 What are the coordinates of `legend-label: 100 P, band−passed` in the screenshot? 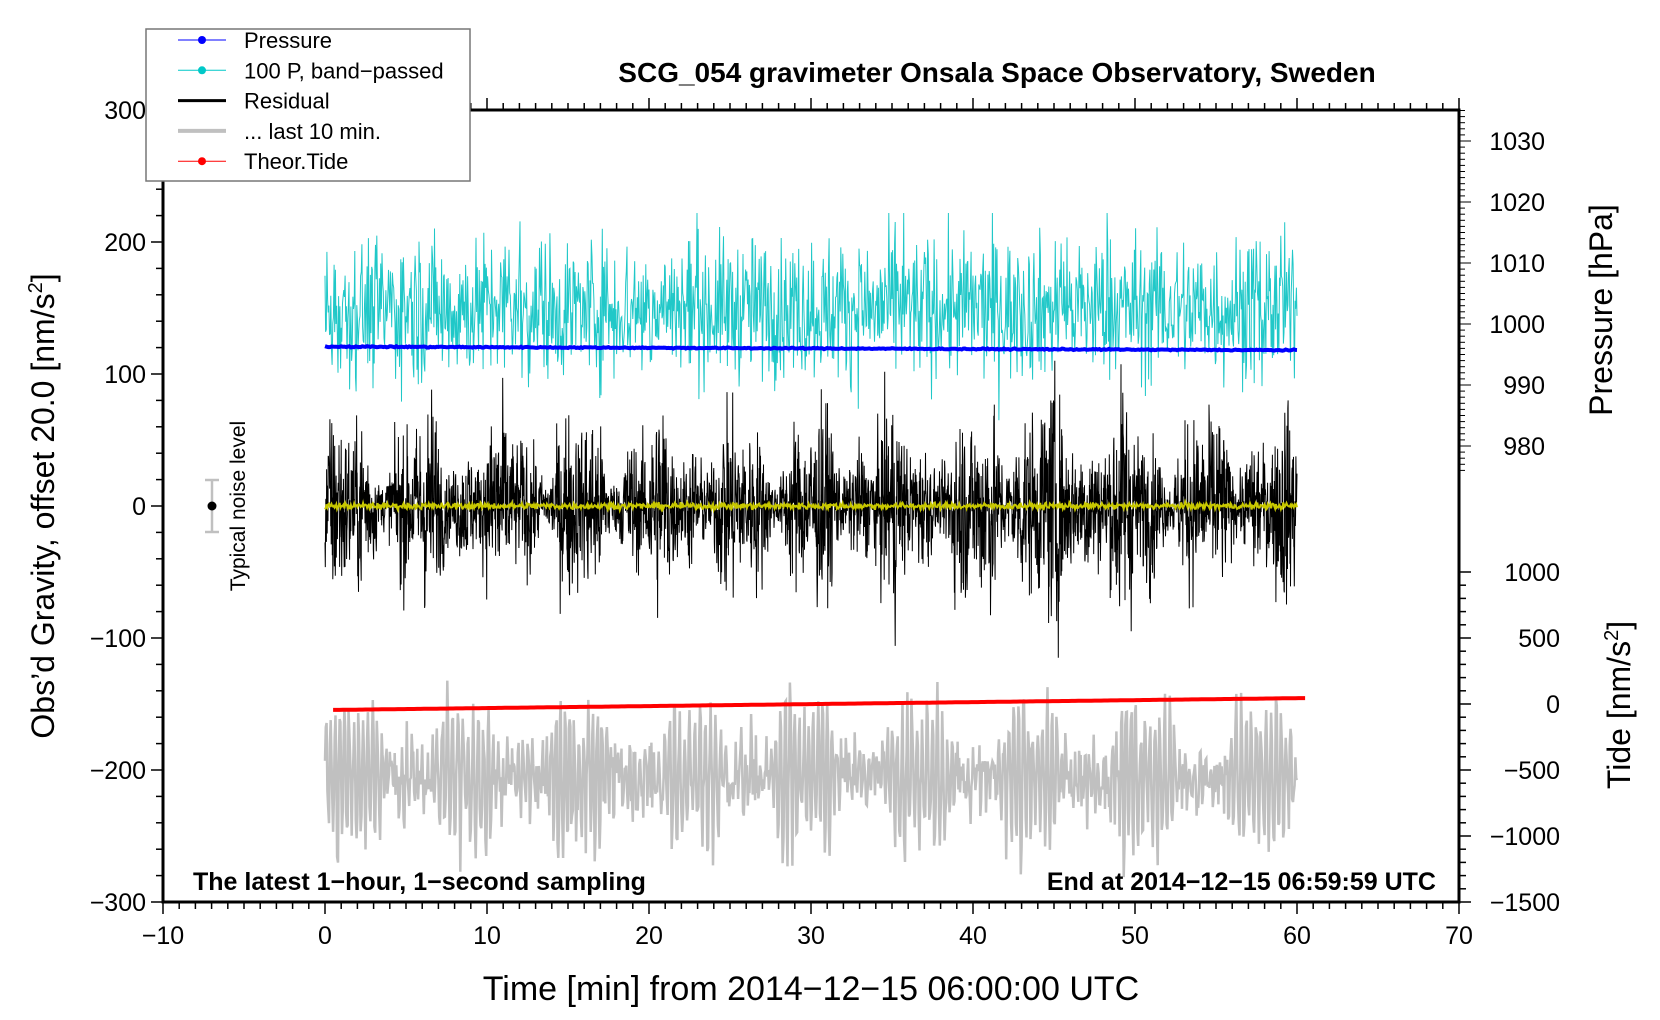 It's located at (344, 70).